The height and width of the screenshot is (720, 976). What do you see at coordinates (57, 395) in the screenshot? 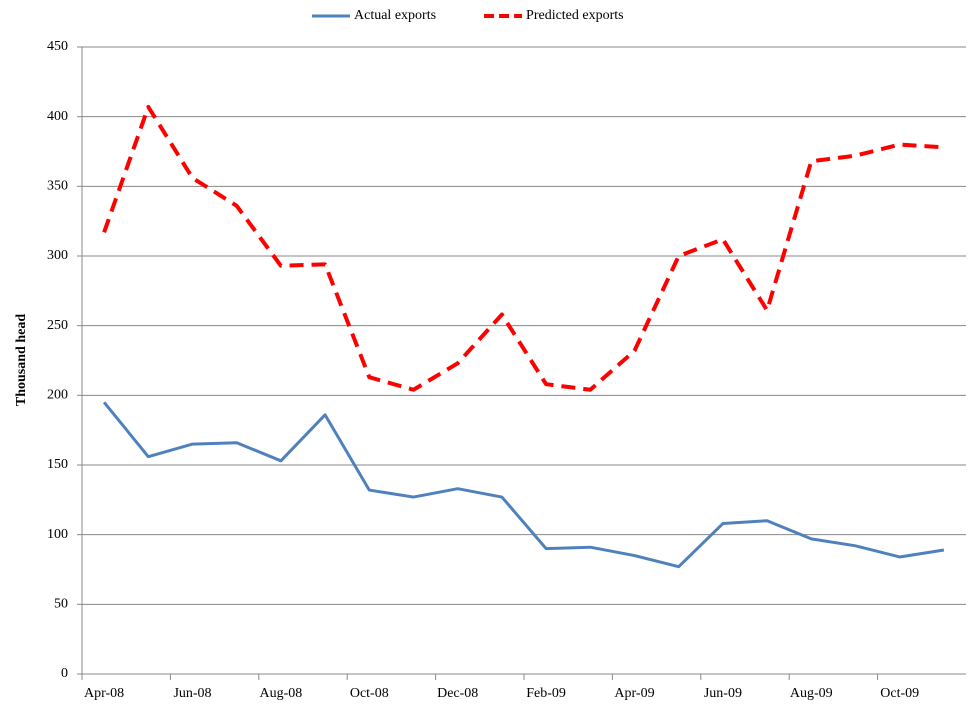
I see `y-tick-label: 200` at bounding box center [57, 395].